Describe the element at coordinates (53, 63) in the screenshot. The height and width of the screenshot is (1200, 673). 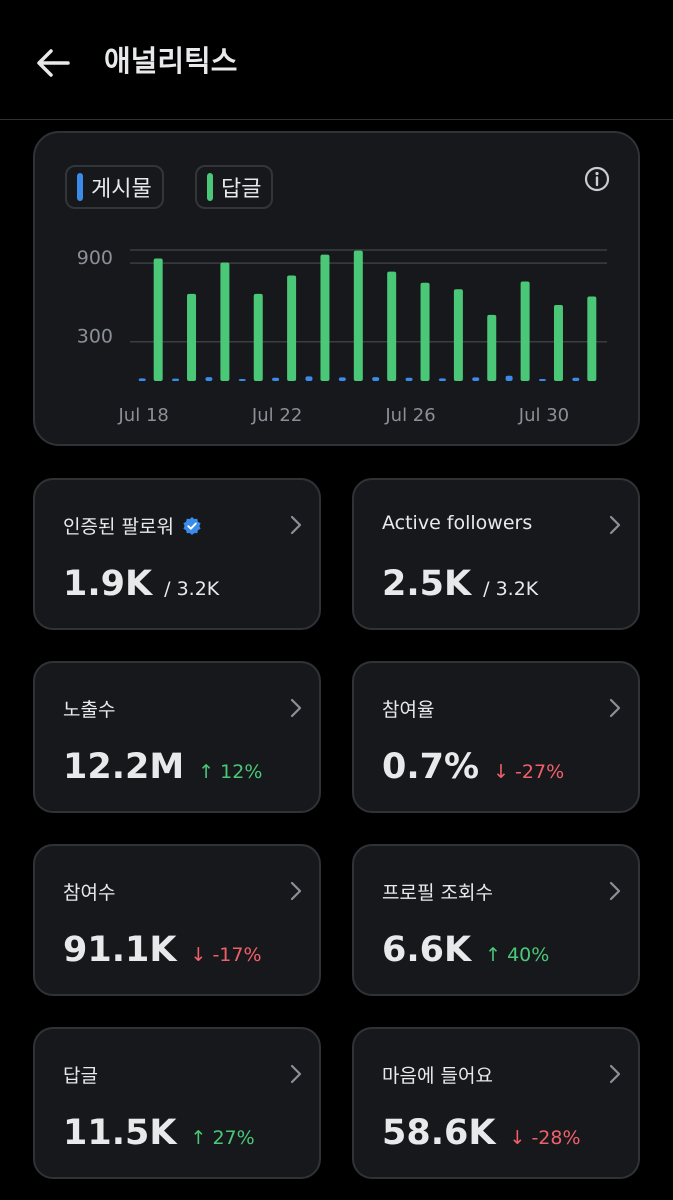
I see `arrow-left-icon` at that location.